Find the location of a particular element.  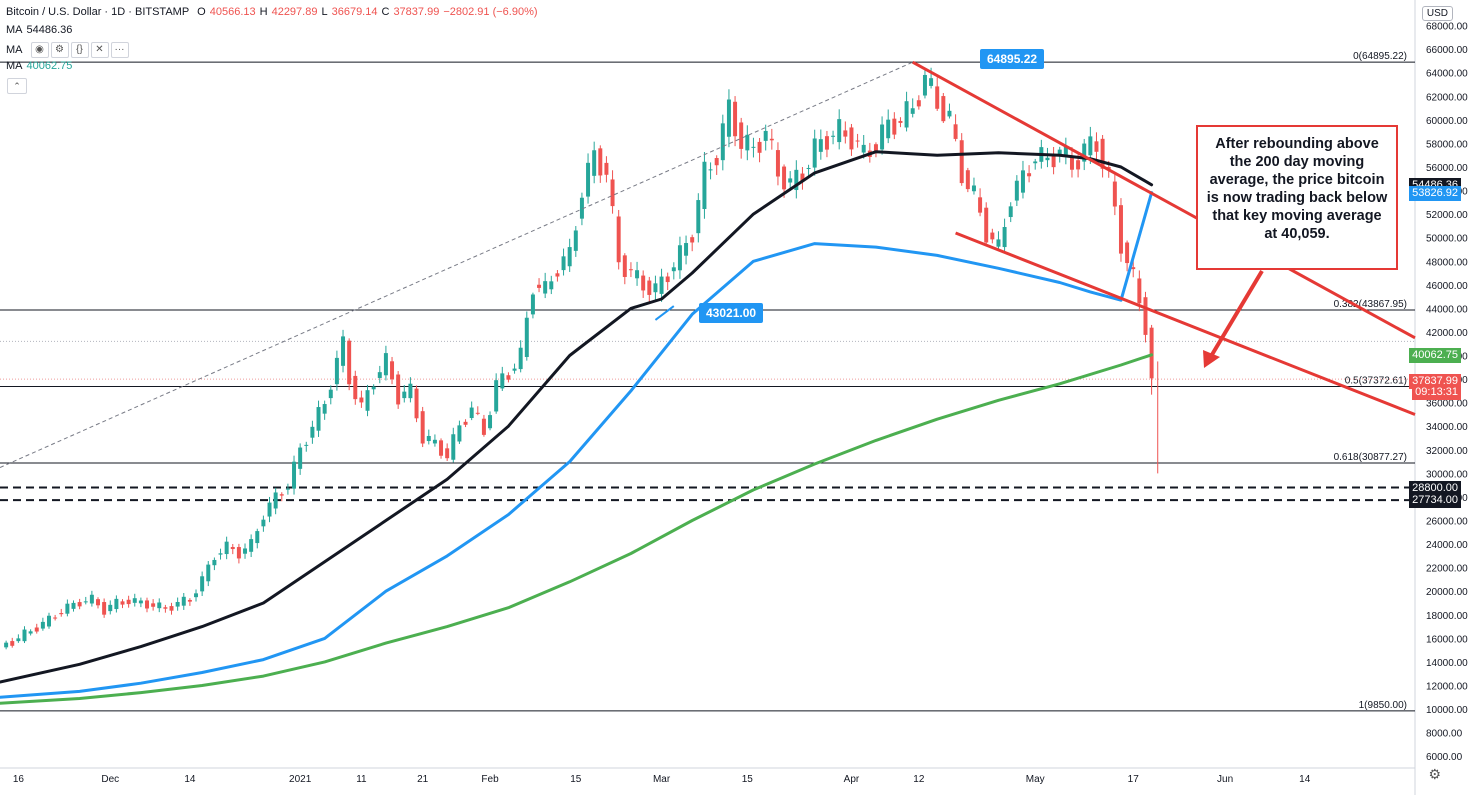

y-tick-label: 20000.00 is located at coordinates (1447, 592).